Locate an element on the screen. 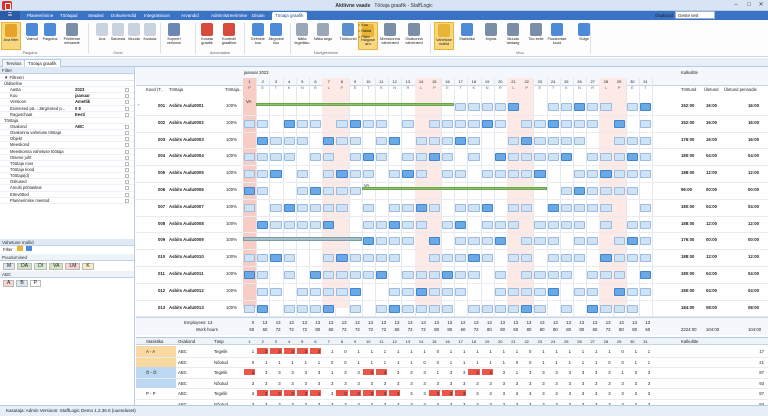 The image size is (768, 416). employee-name: Asbits Audu0012 is located at coordinates (186, 290).